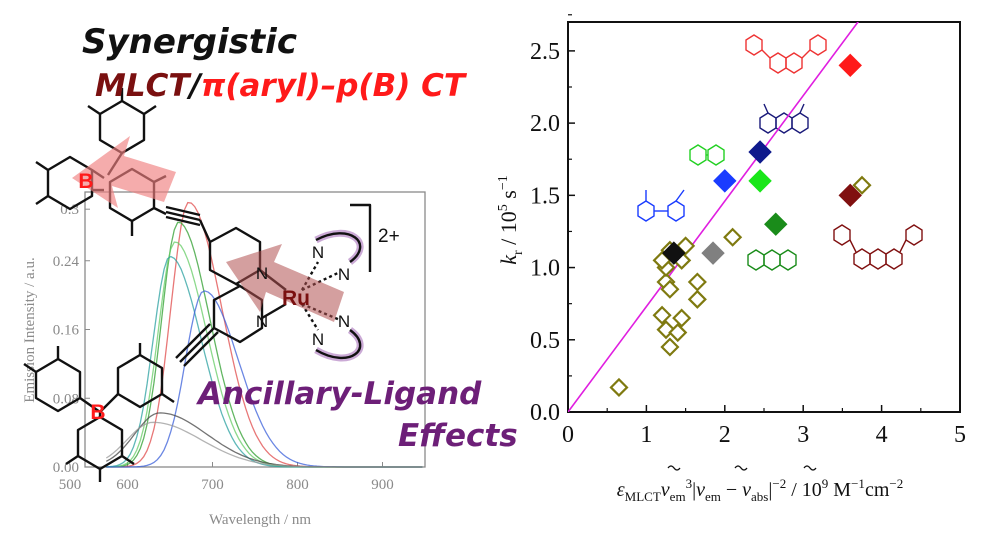  I want to click on kr-y-label-k: k, so click(508, 259).